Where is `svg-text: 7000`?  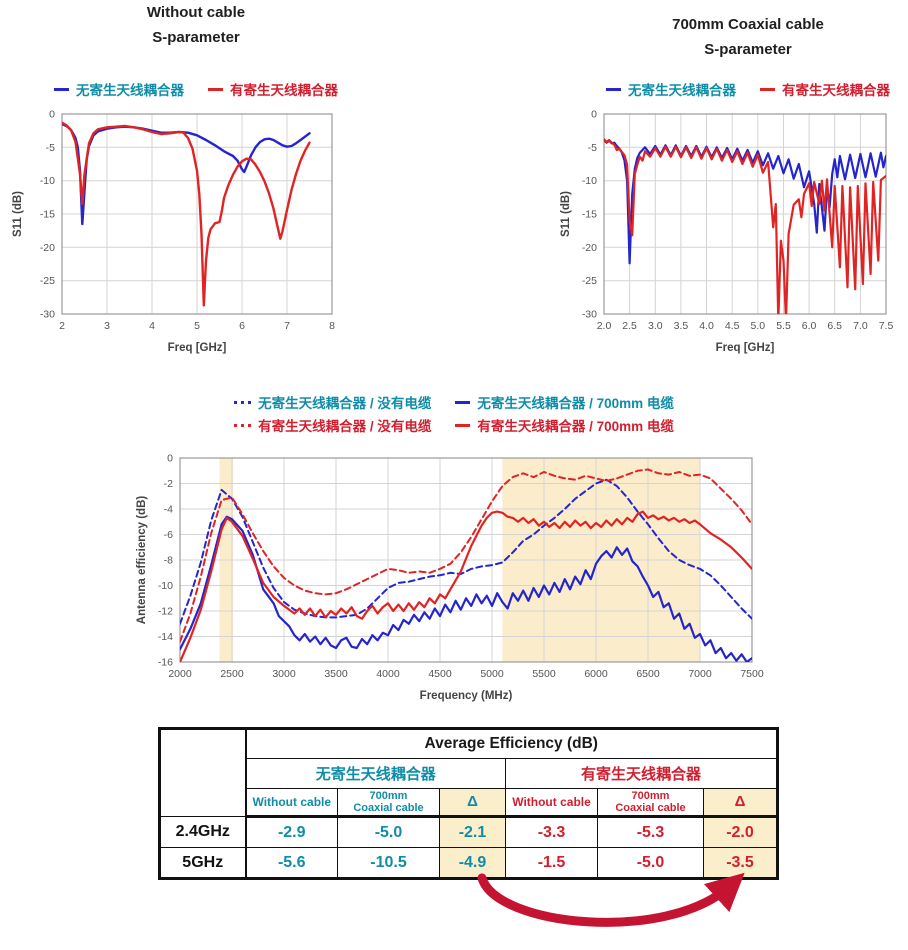
svg-text: 7000 is located at coordinates (700, 674).